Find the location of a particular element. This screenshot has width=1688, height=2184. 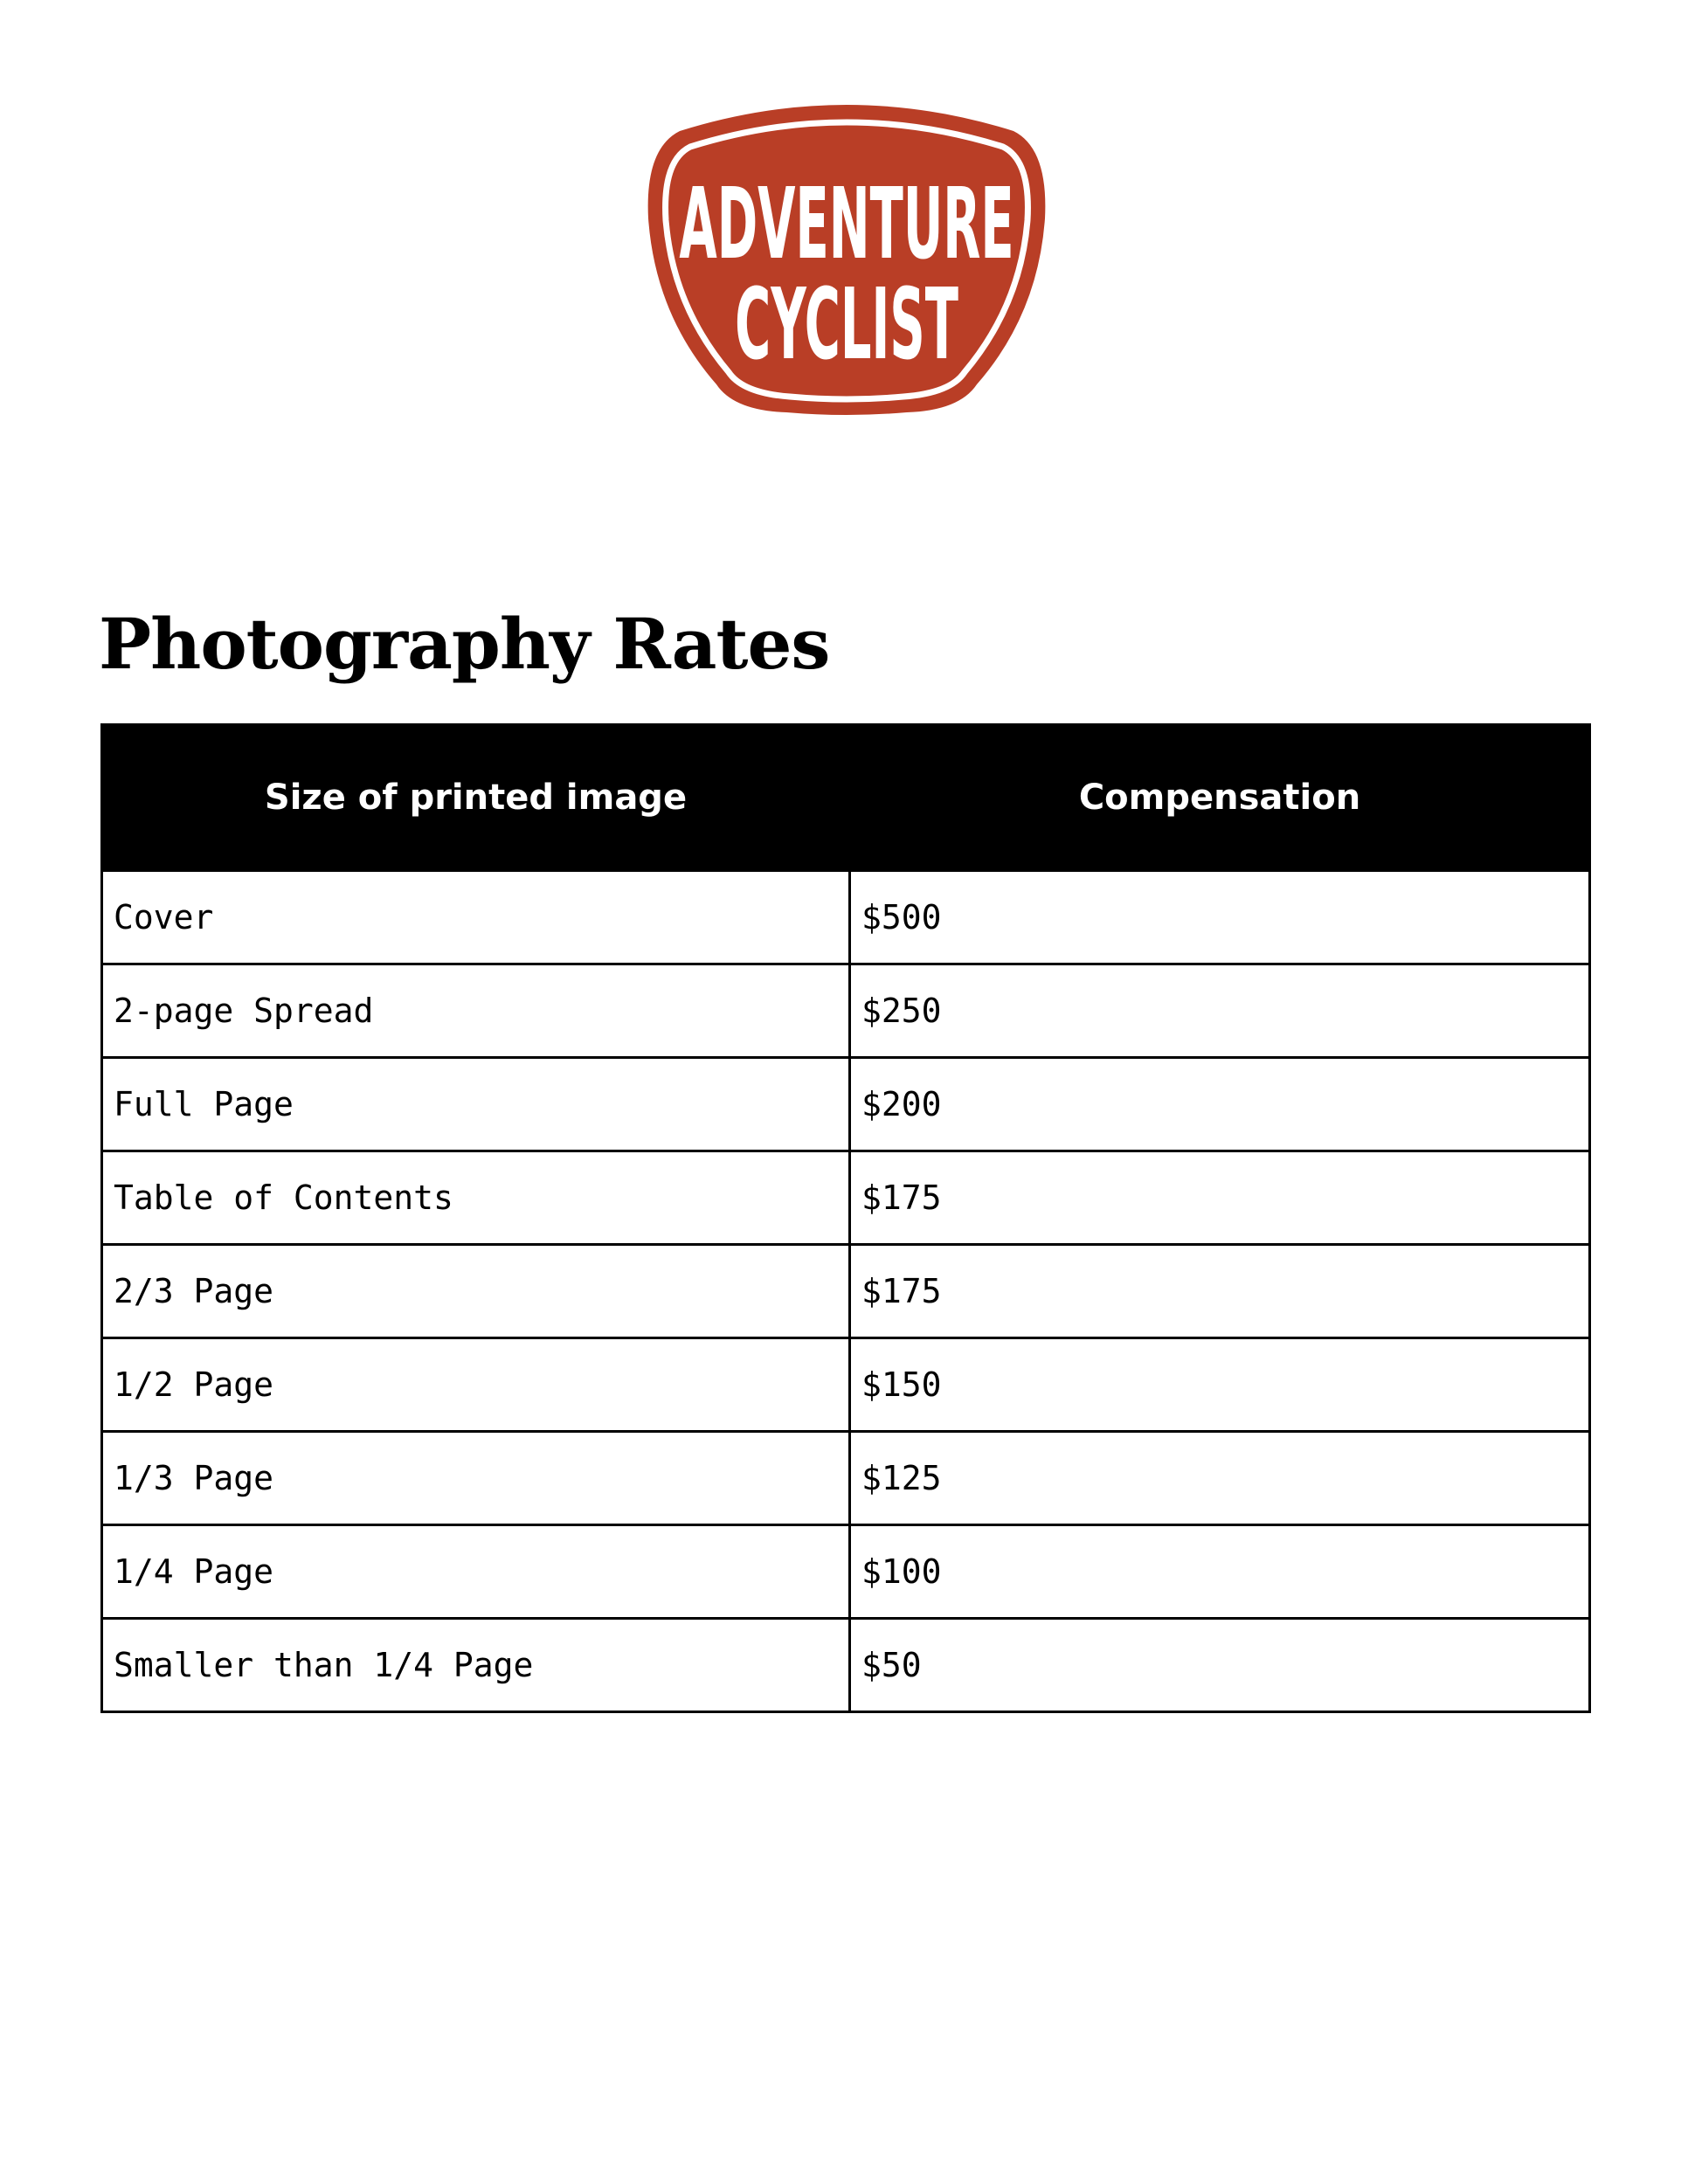

table-row: 1/4 Page $100 is located at coordinates (845, 1572).